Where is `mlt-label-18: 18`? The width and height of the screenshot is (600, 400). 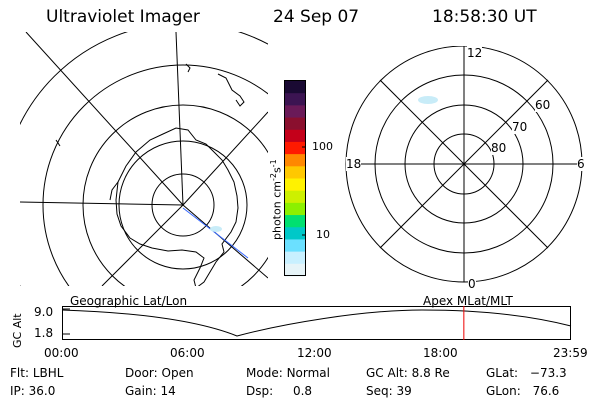
mlt-label-18: 18 is located at coordinates (354, 164).